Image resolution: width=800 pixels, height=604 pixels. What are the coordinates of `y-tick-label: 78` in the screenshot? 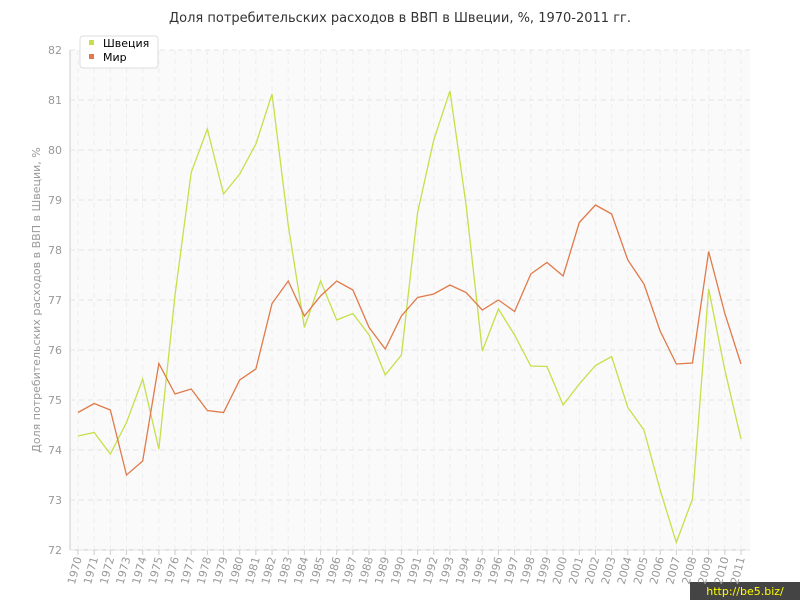 It's located at (55, 250).